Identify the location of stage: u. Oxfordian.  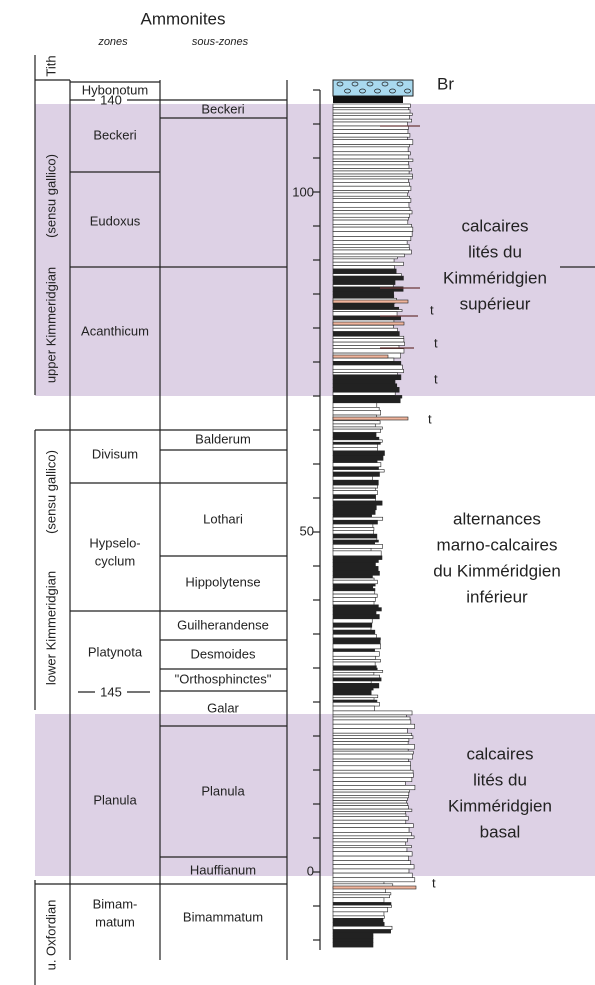
(50, 935).